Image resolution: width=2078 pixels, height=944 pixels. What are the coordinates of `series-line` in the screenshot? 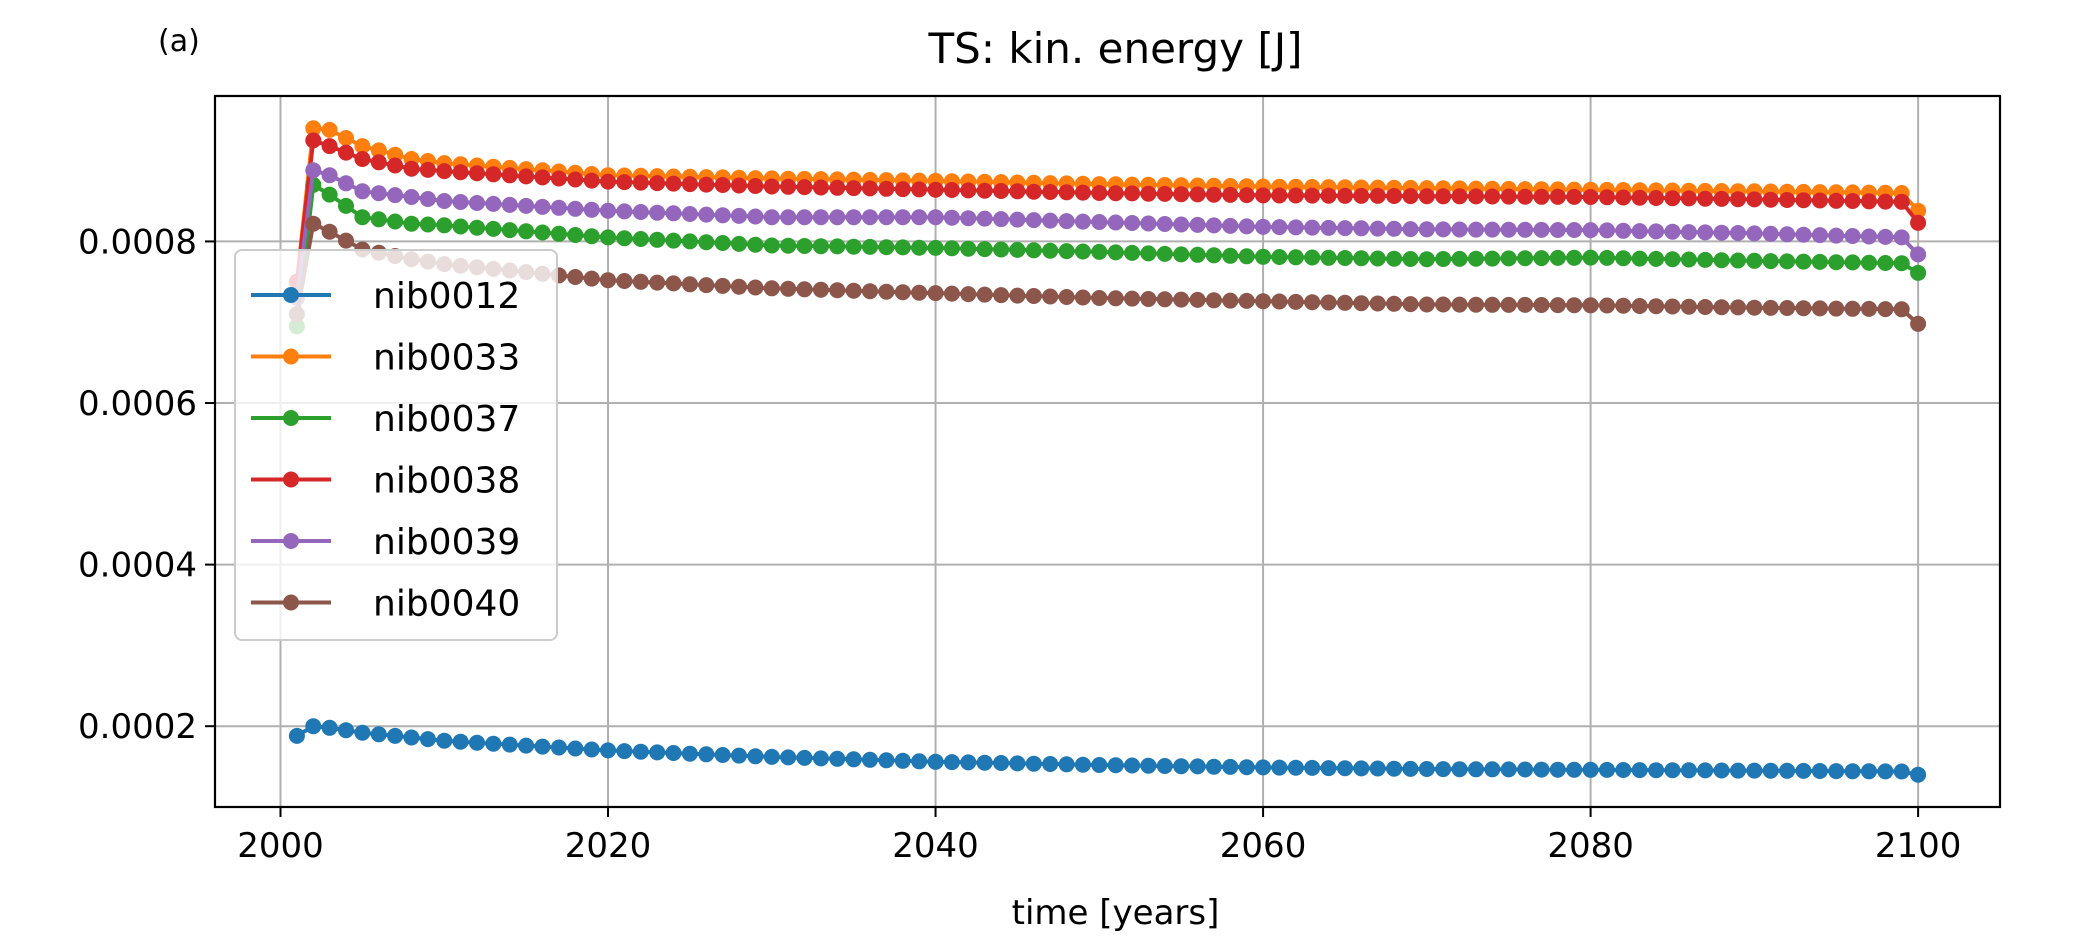 It's located at (1107, 254).